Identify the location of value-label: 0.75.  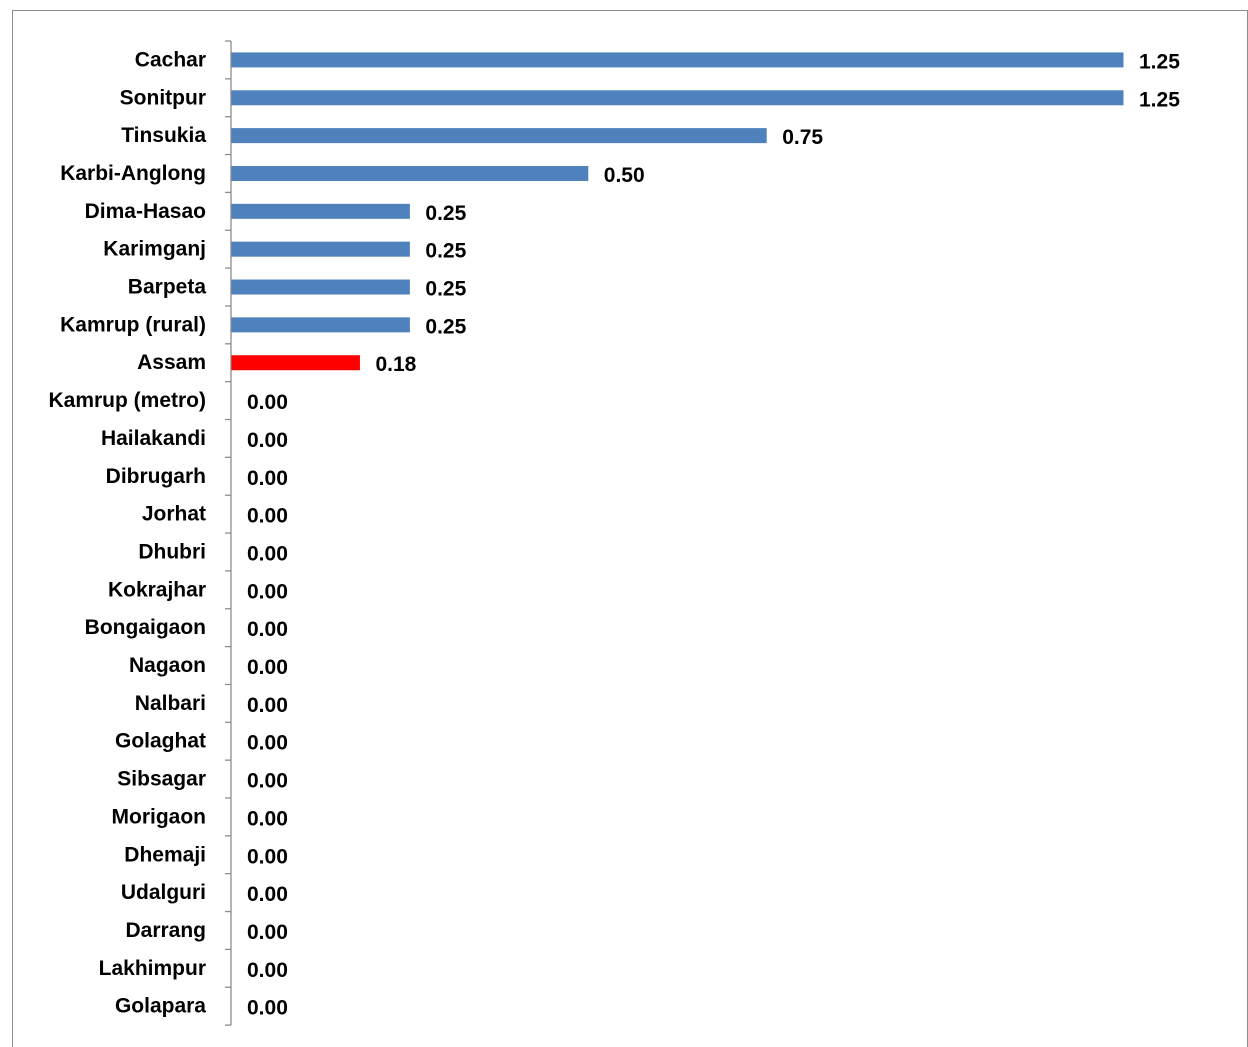
(802, 137).